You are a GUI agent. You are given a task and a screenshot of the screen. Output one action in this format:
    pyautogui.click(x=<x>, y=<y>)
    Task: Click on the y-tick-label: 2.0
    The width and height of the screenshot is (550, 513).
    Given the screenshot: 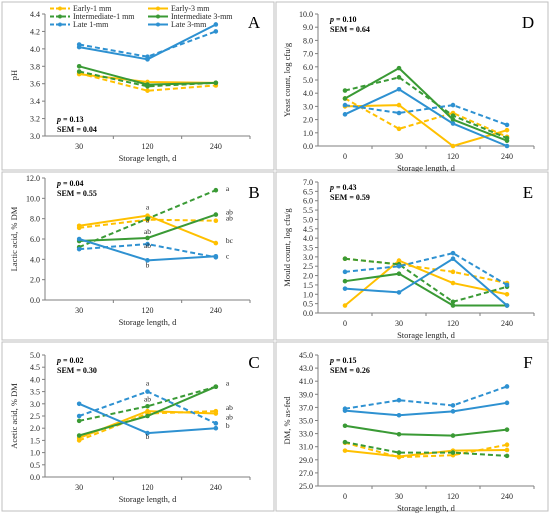 What is the action you would take?
    pyautogui.click(x=308, y=276)
    